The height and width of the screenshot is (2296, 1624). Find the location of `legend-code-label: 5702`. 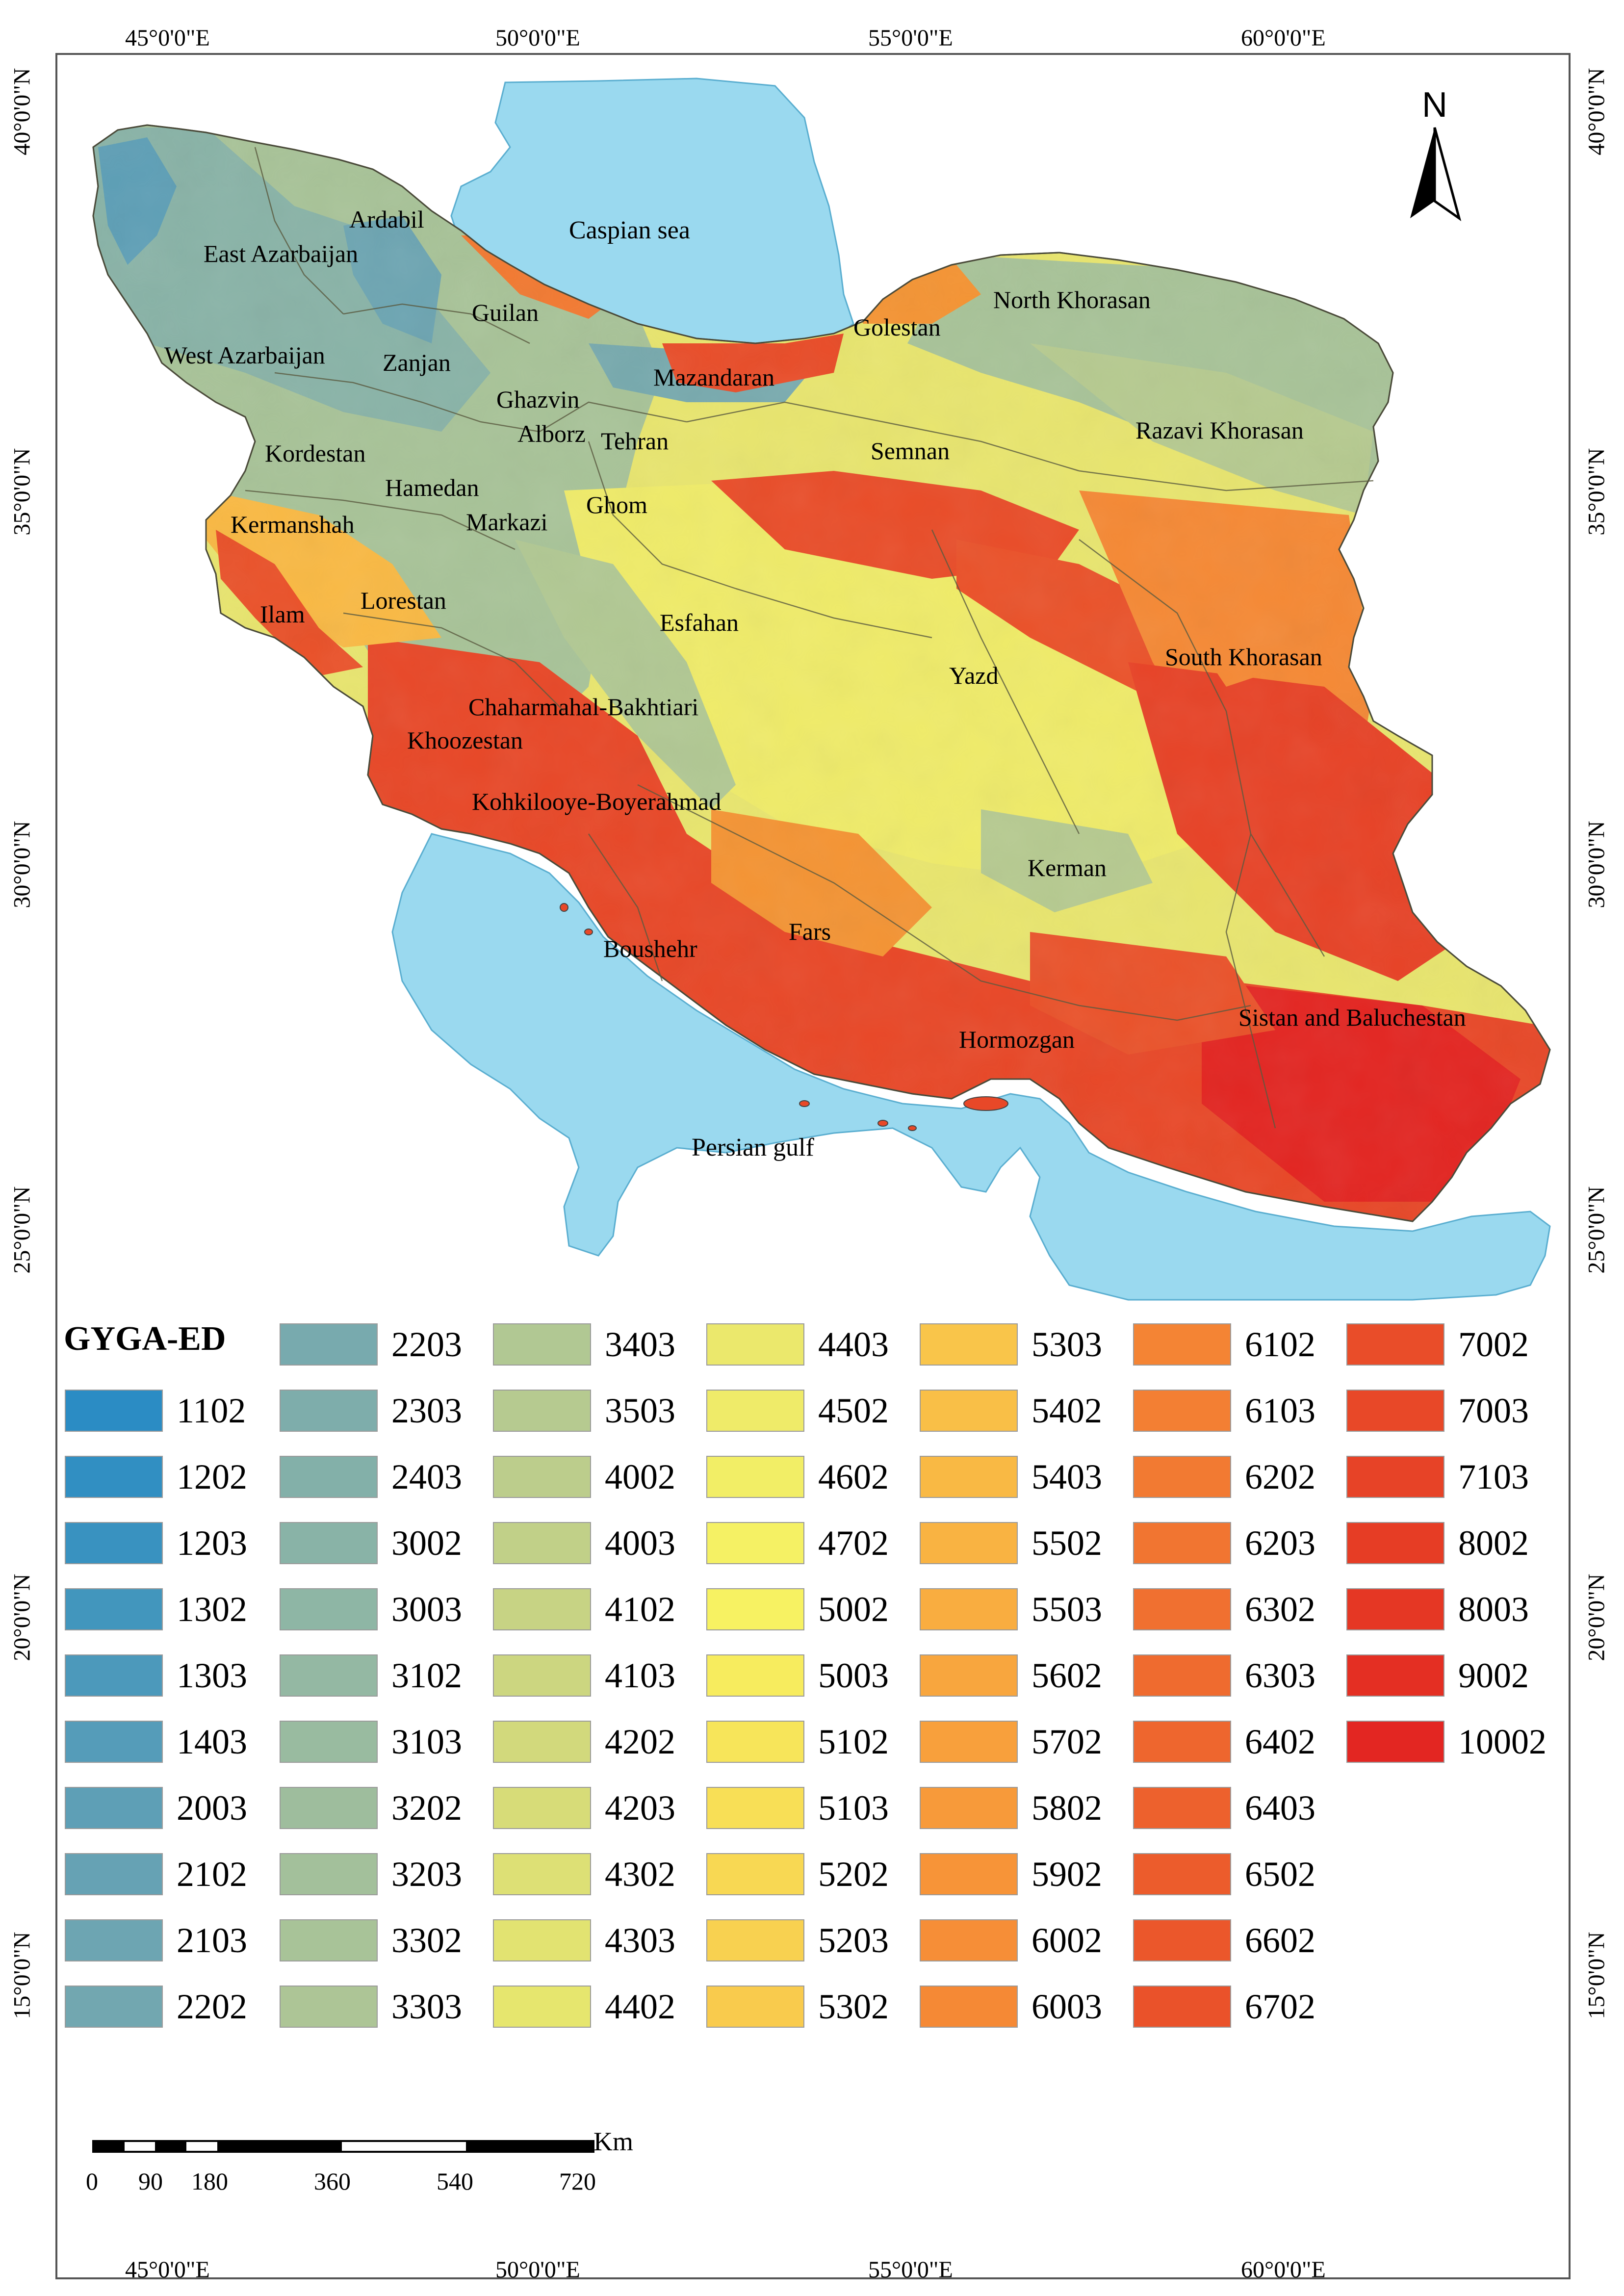

legend-code-label: 5702 is located at coordinates (1066, 1741).